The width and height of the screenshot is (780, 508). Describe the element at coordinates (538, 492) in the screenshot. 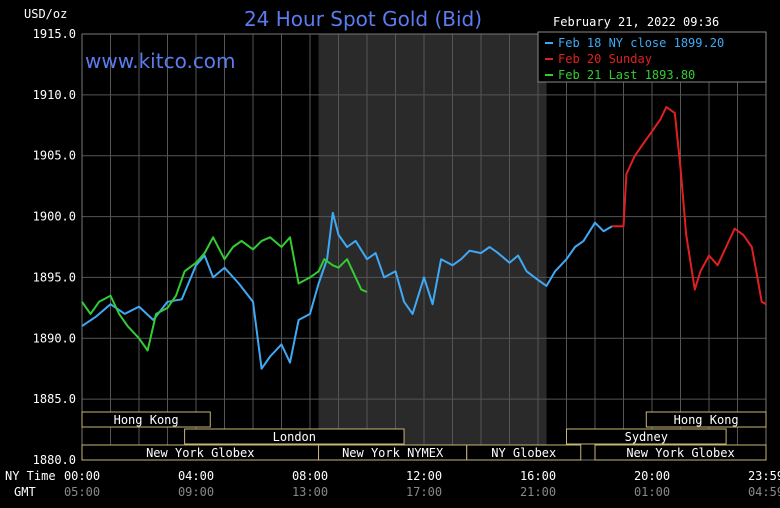

I see `x-tick-label-gmt: 21:00` at that location.